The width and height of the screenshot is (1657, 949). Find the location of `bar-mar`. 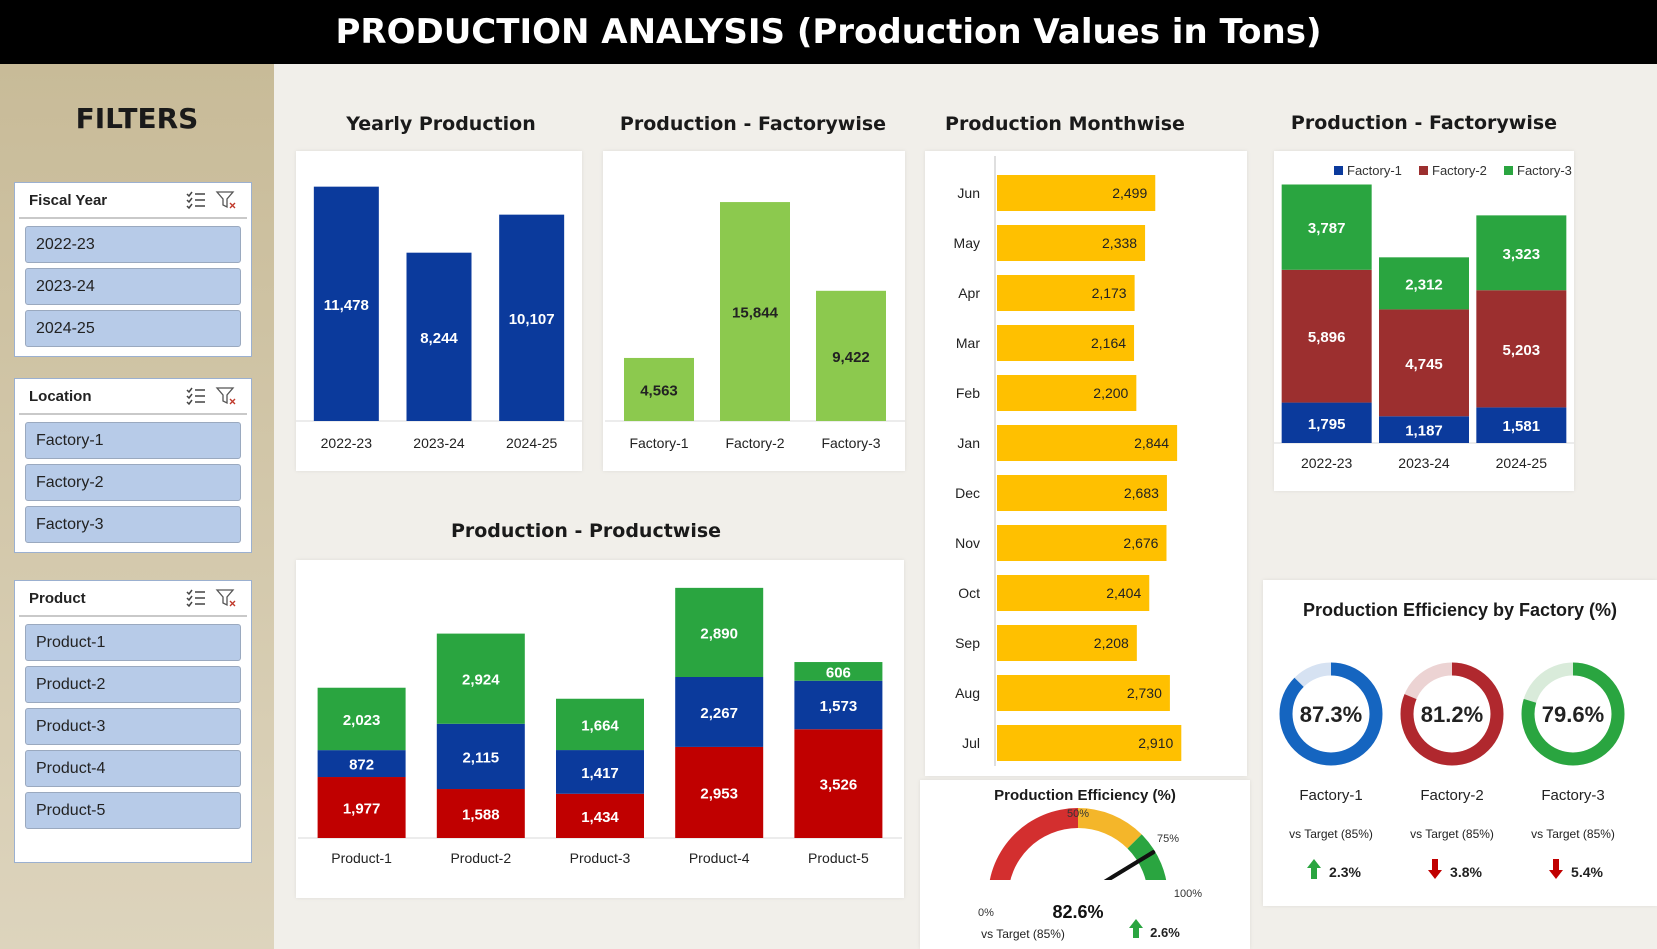

bar-mar is located at coordinates (1066, 343).